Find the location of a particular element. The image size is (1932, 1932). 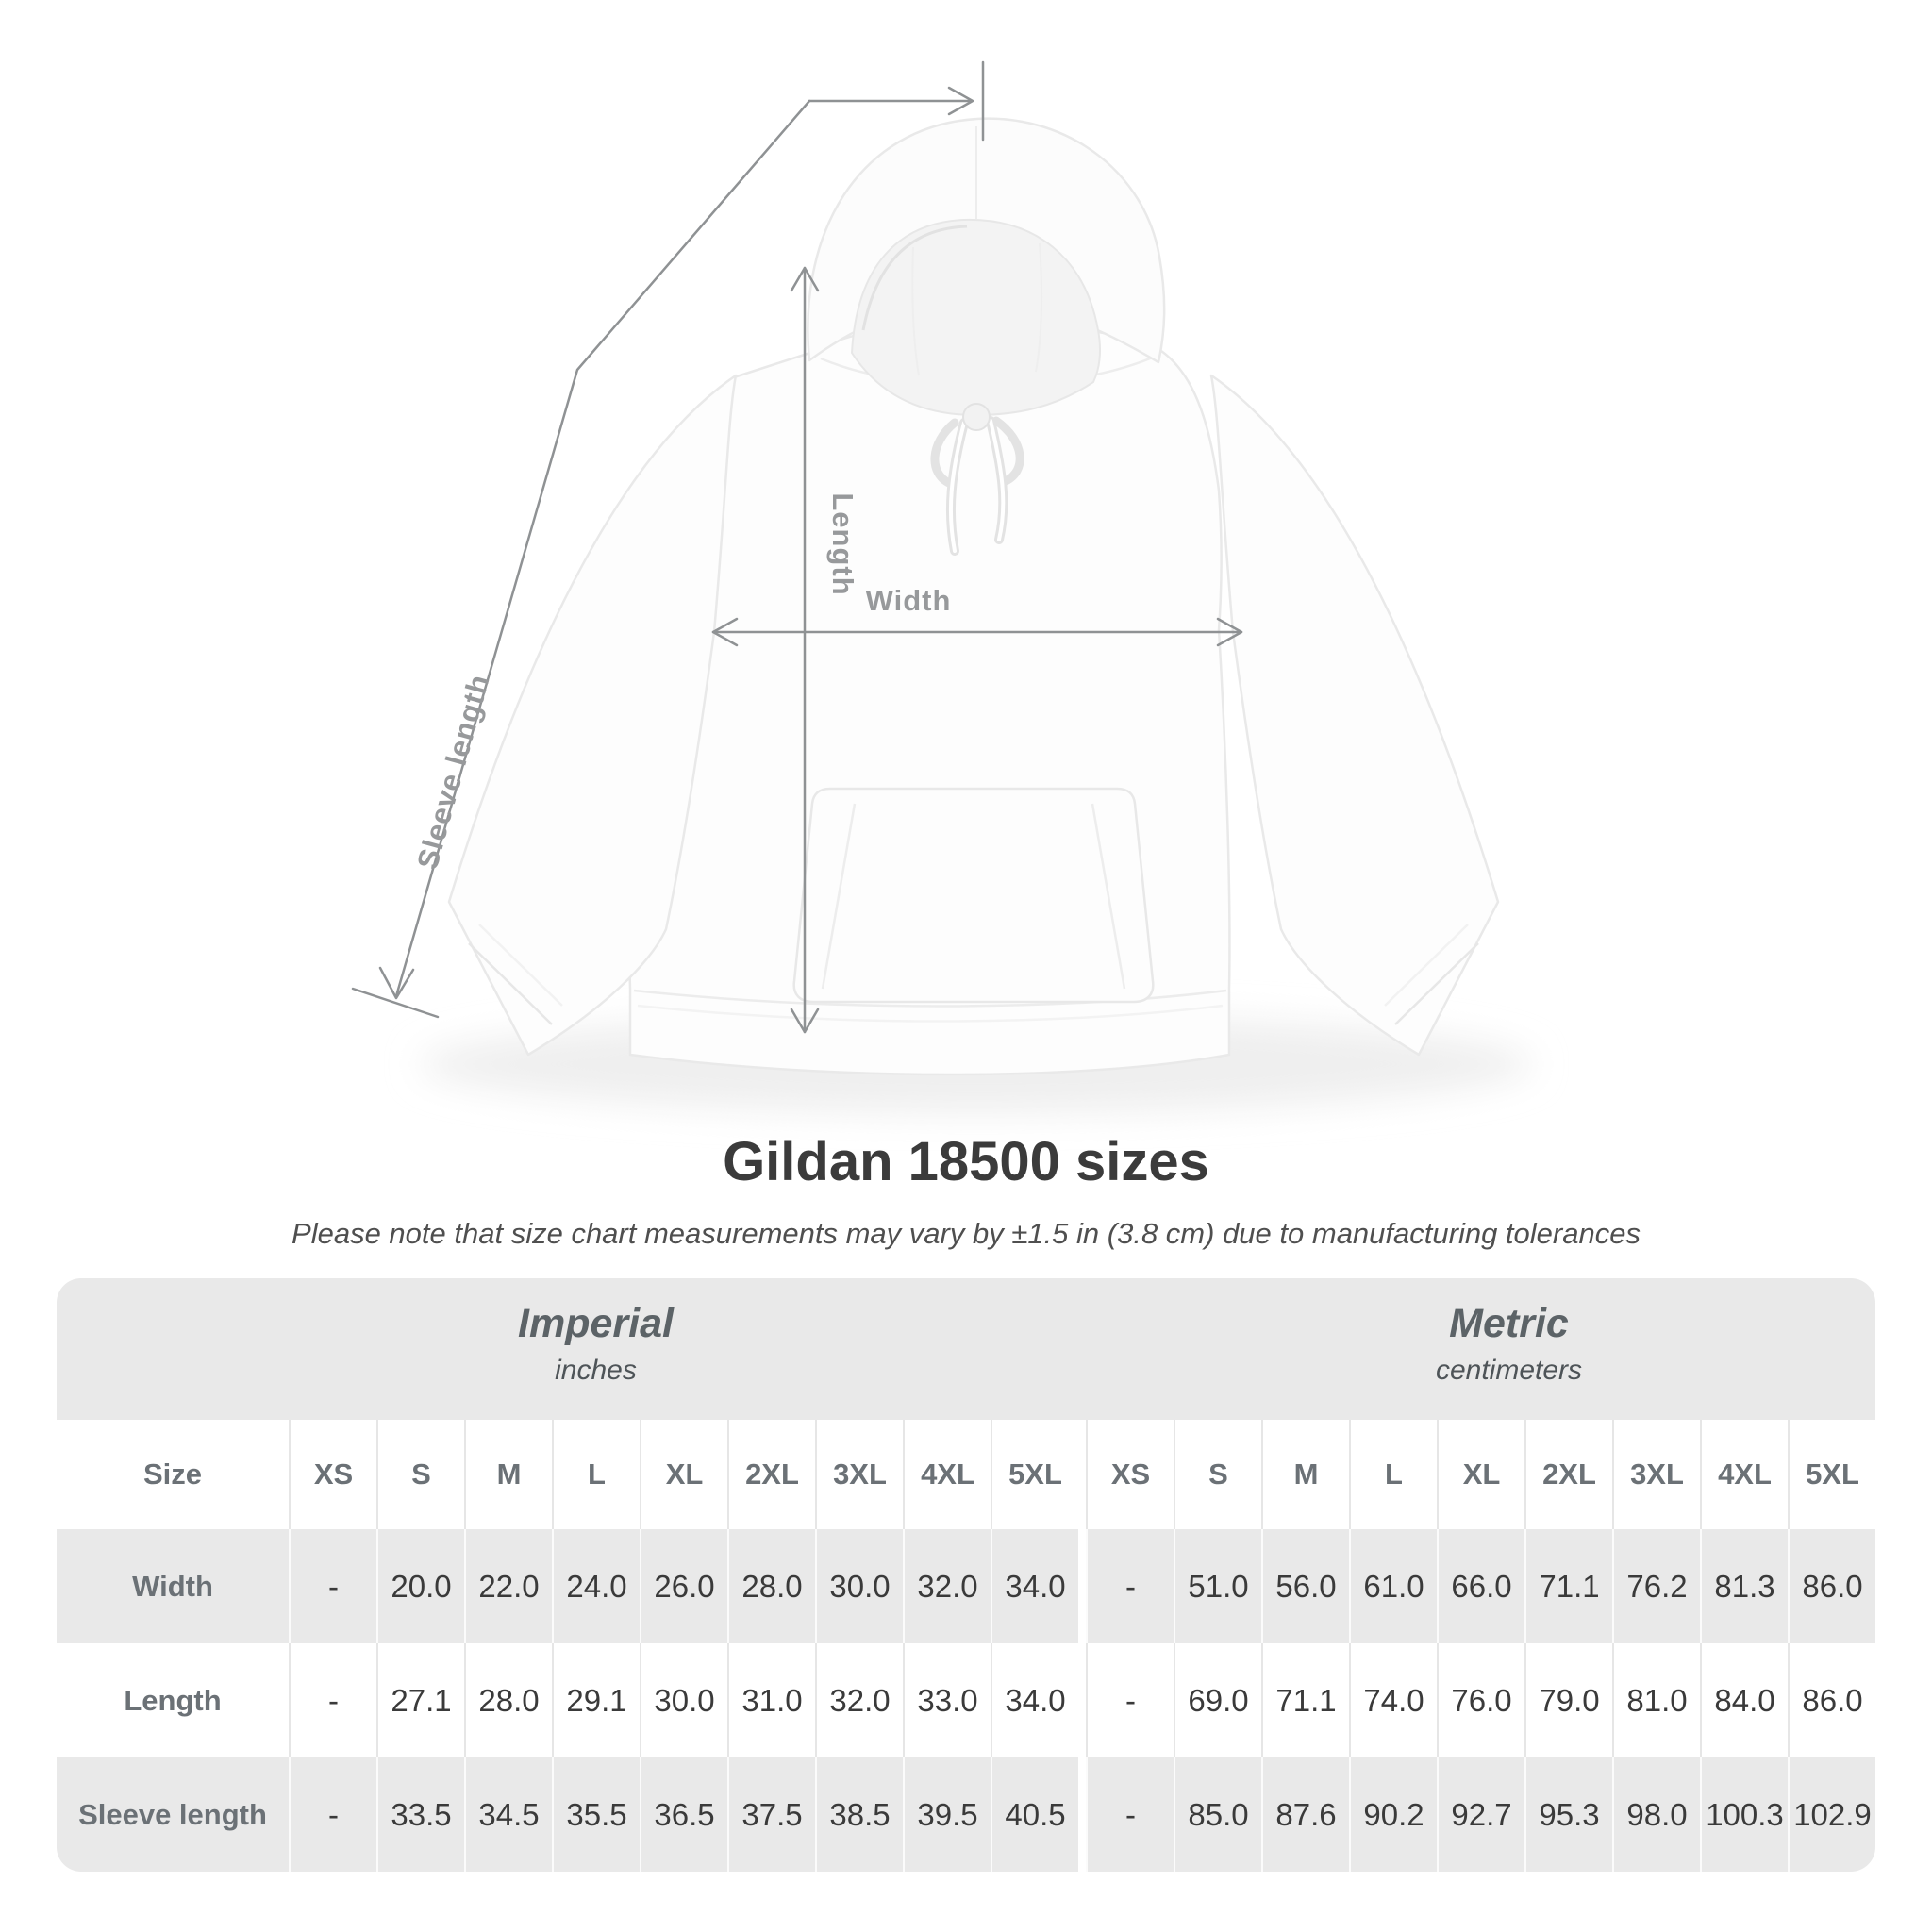

table-cell: 26.0 is located at coordinates (683, 1586).